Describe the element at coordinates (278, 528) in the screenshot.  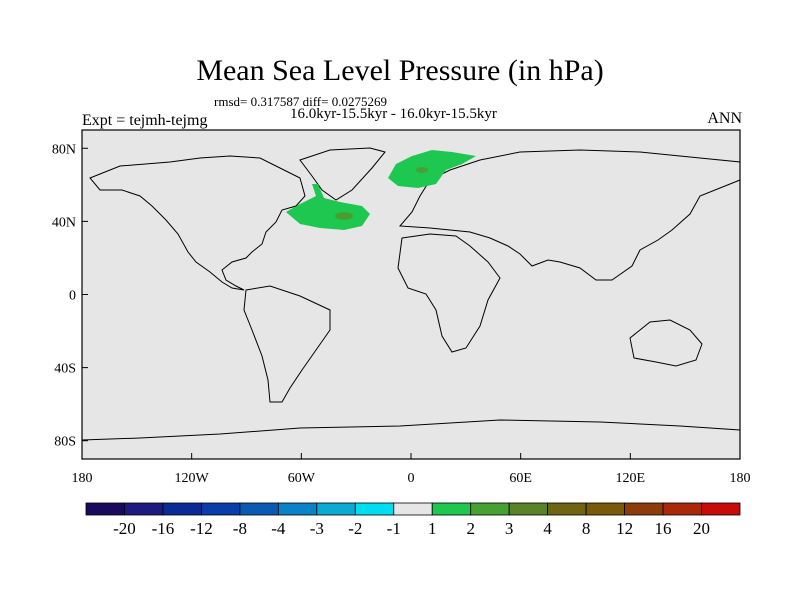
I see `colorbar-label: -4` at that location.